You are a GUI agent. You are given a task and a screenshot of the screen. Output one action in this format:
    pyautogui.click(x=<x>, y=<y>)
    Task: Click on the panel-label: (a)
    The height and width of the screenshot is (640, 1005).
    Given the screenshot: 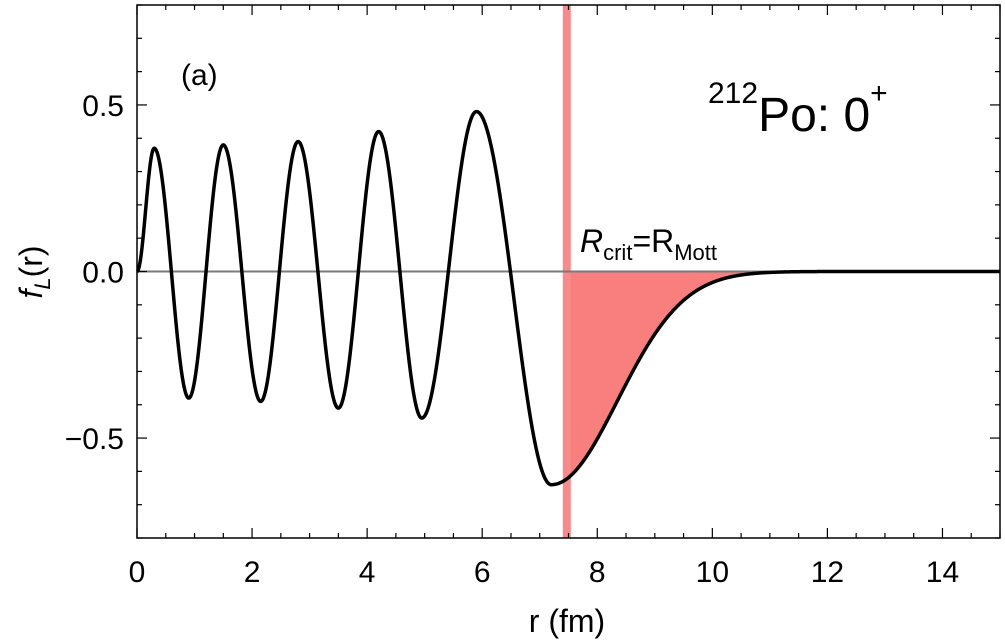 What is the action you would take?
    pyautogui.click(x=199, y=75)
    